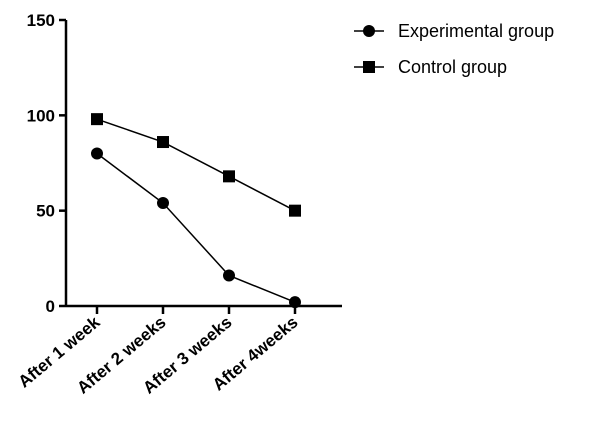 Image resolution: width=590 pixels, height=439 pixels. I want to click on y-ticks: 0 50 100 150, so click(46, 163).